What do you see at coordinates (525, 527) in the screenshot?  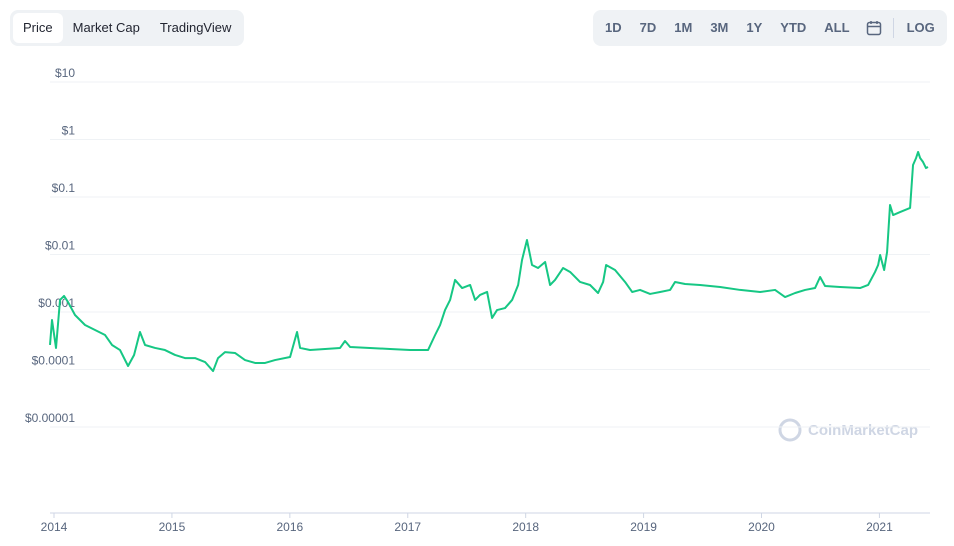 I see `x-tick-label: 2018` at bounding box center [525, 527].